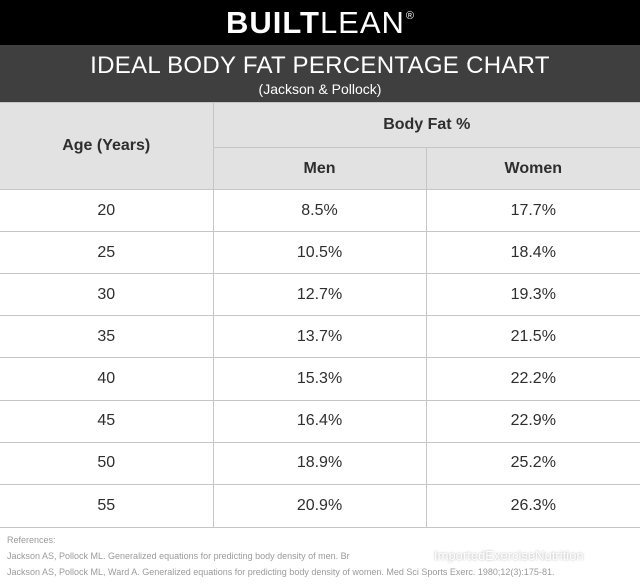 This screenshot has width=640, height=585. I want to click on brand-bar, so click(320, 22).